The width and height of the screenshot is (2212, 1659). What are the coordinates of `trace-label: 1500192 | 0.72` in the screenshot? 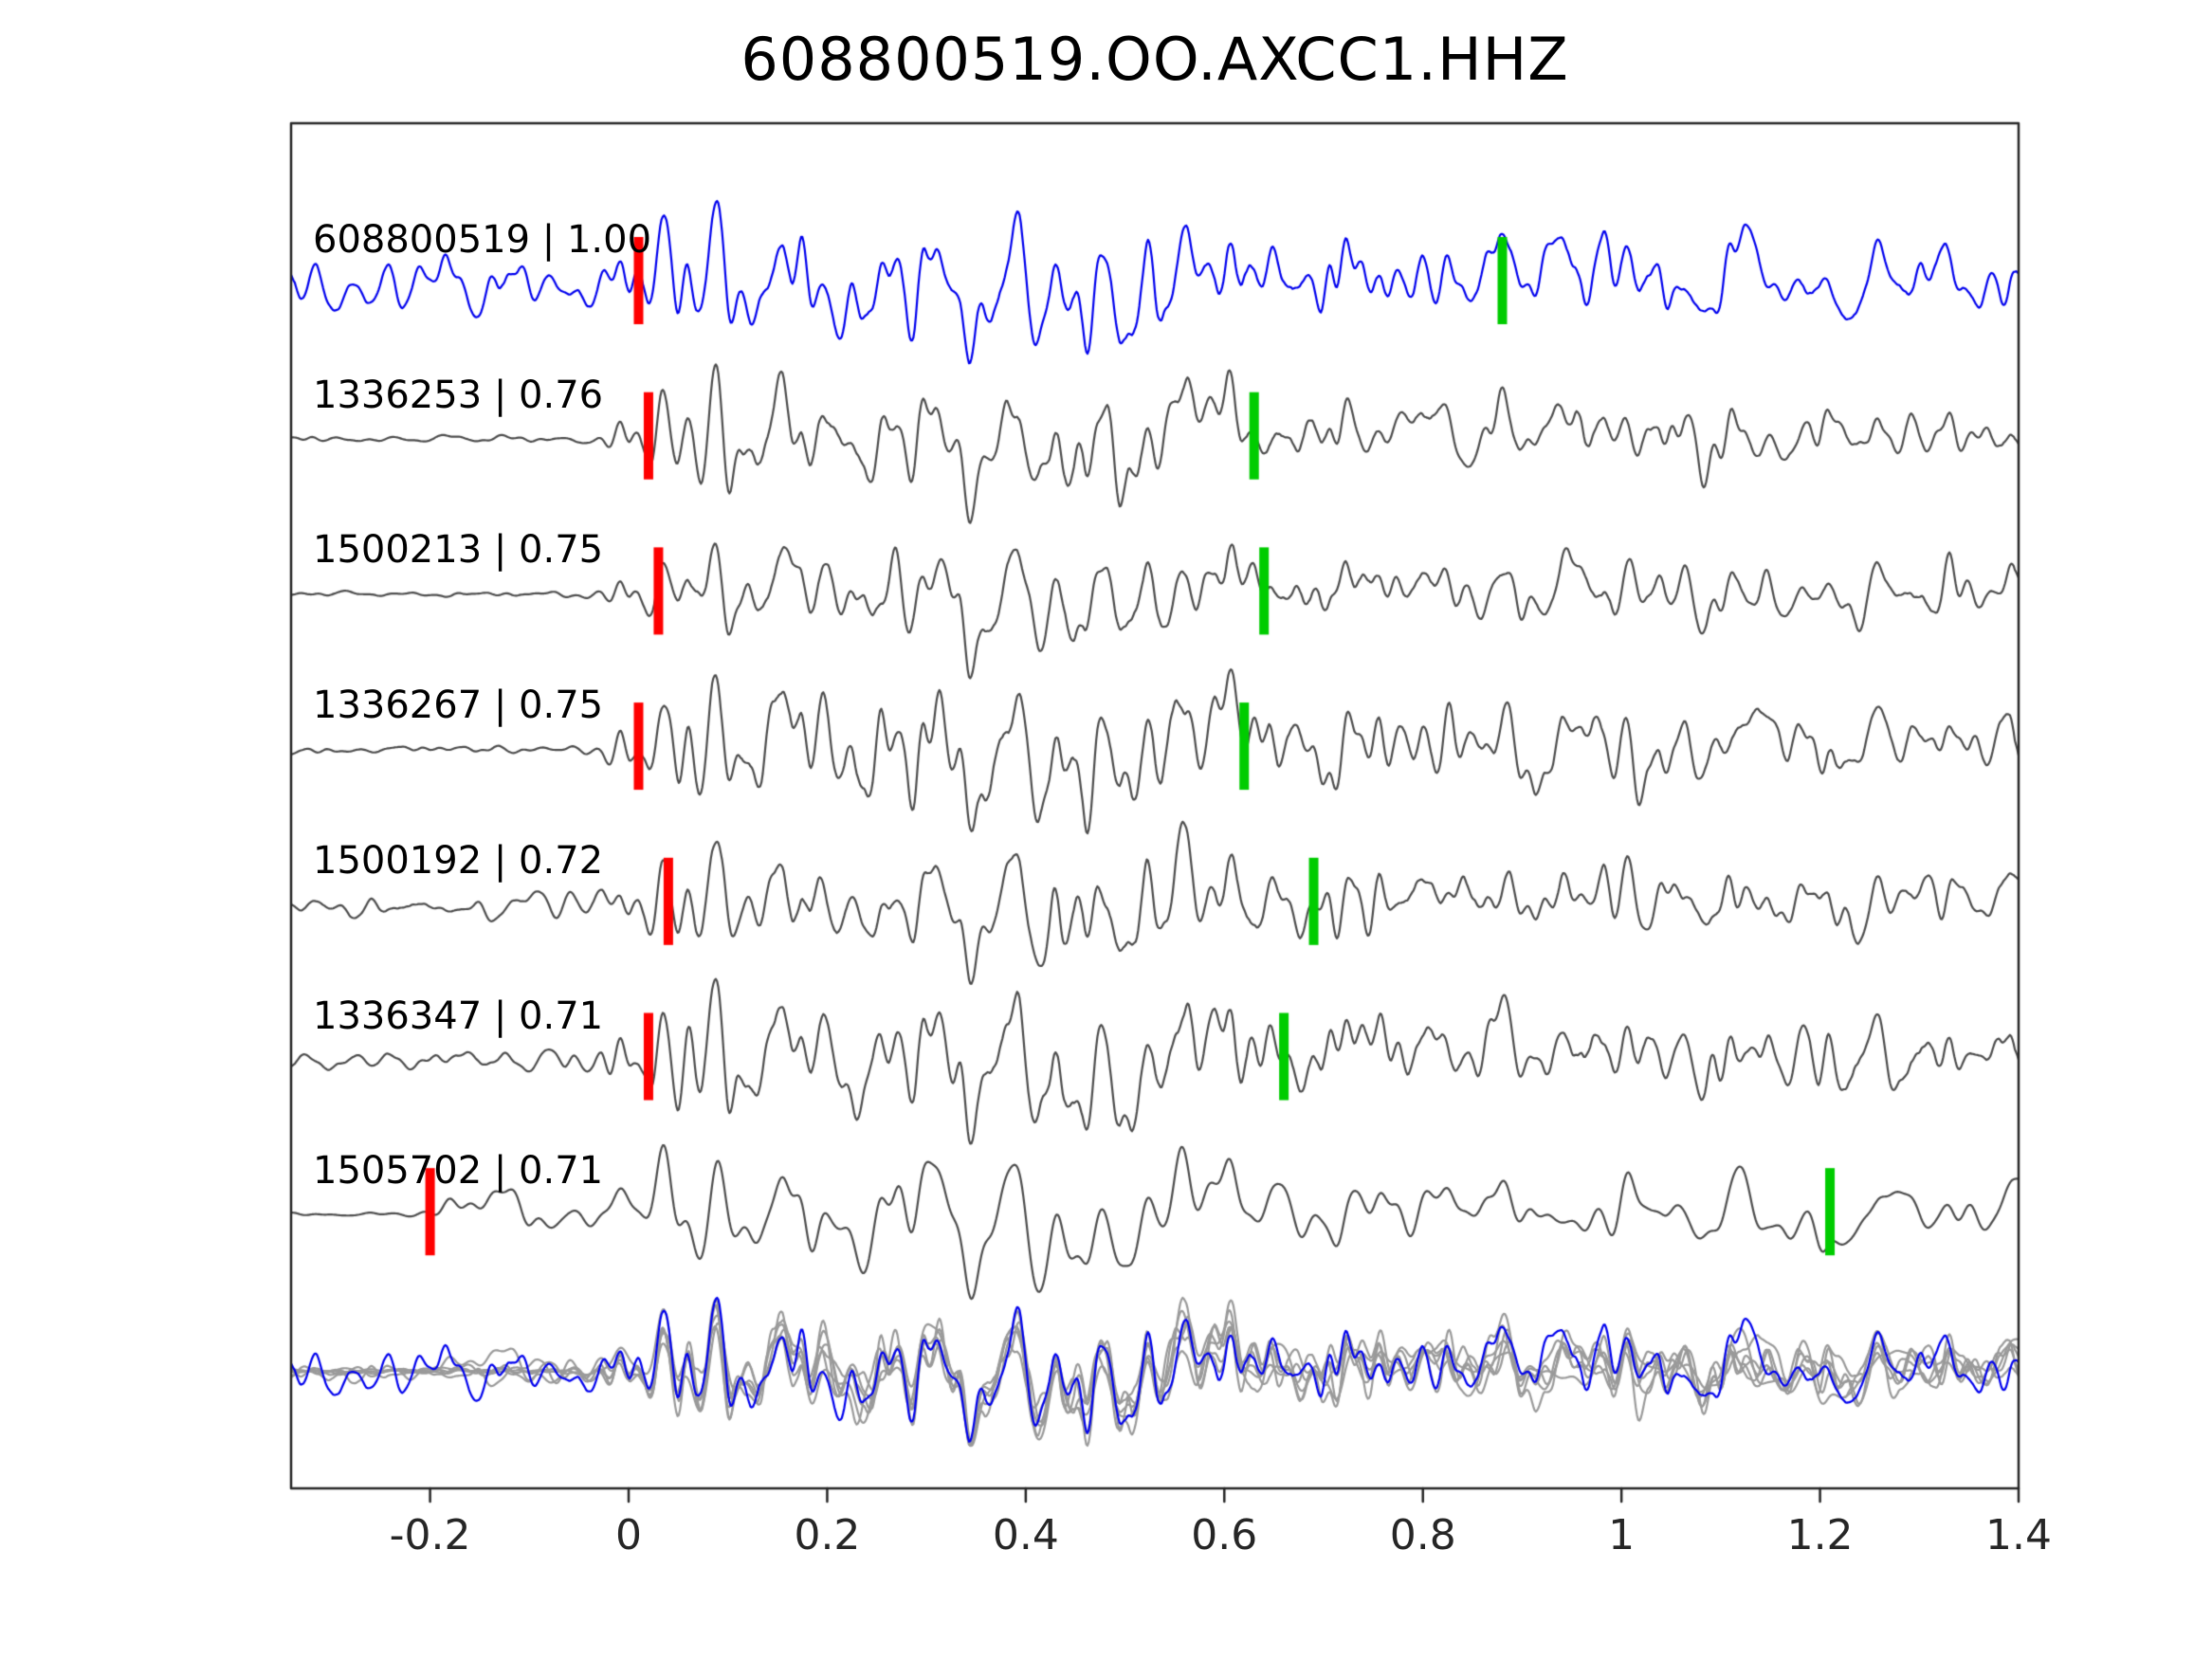 It's located at (458, 860).